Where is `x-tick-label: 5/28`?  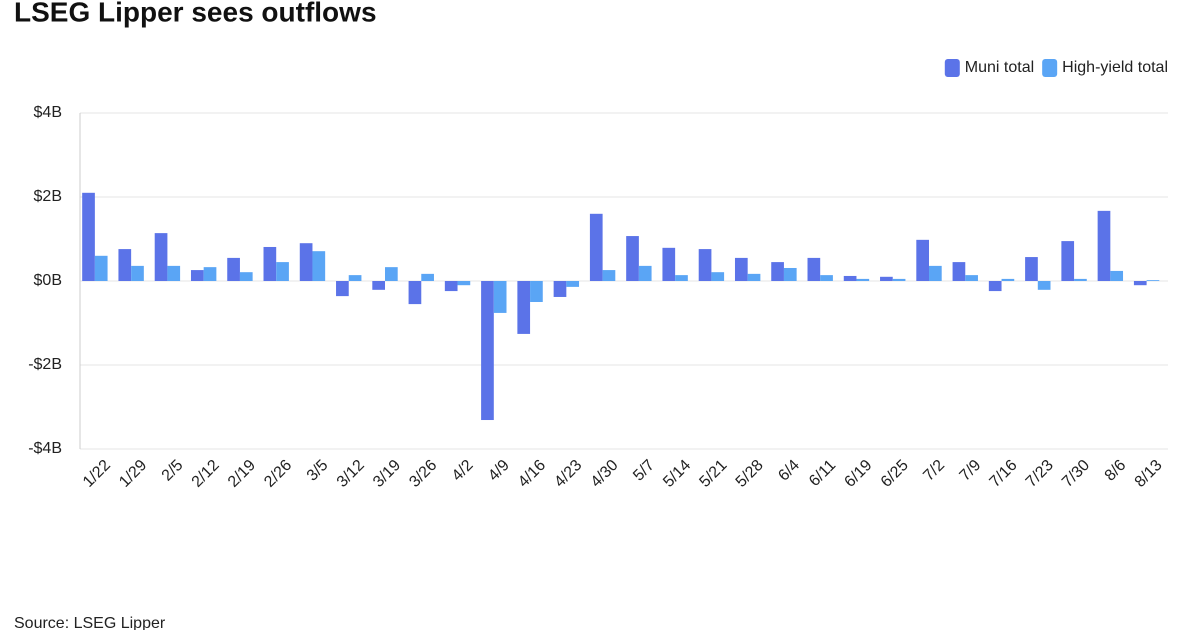 x-tick-label: 5/28 is located at coordinates (750, 474).